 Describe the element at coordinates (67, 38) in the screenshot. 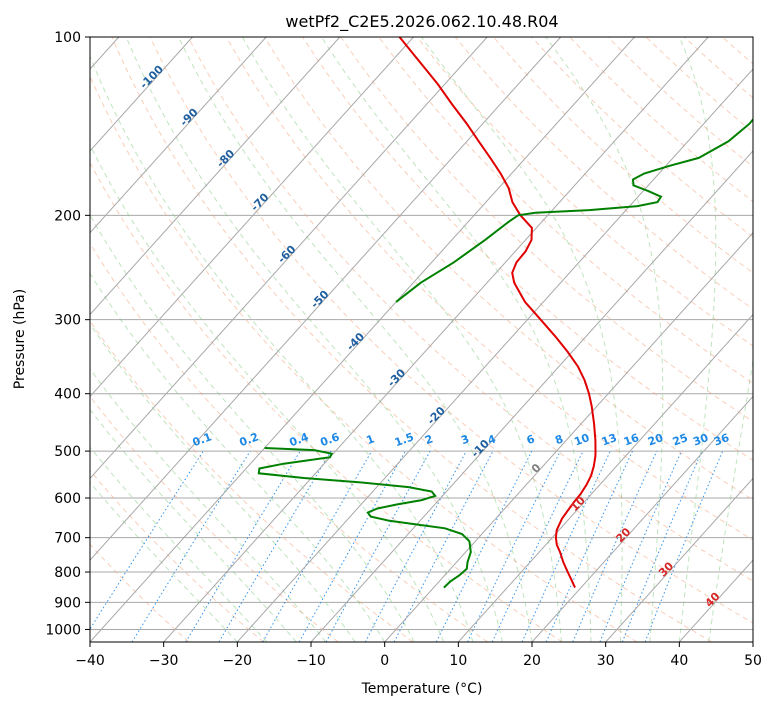

I see `y-tick-label: 100` at that location.